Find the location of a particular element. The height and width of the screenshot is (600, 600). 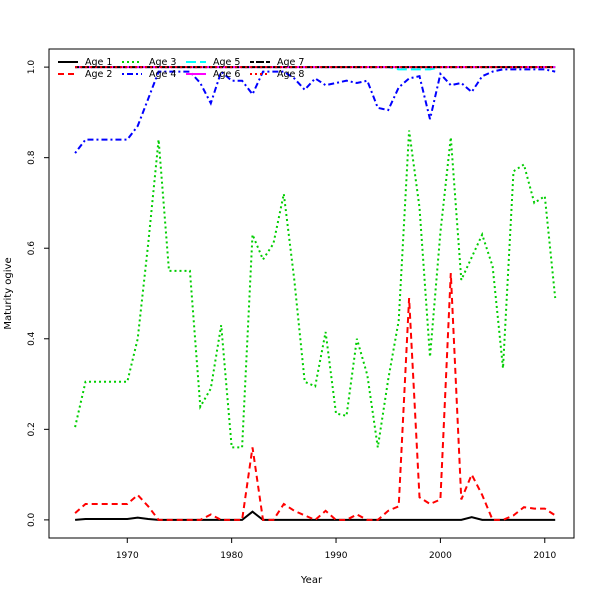

y-axis: 0.0 0.2 0.4 0.6 0.8 1.0 is located at coordinates (38, 293).